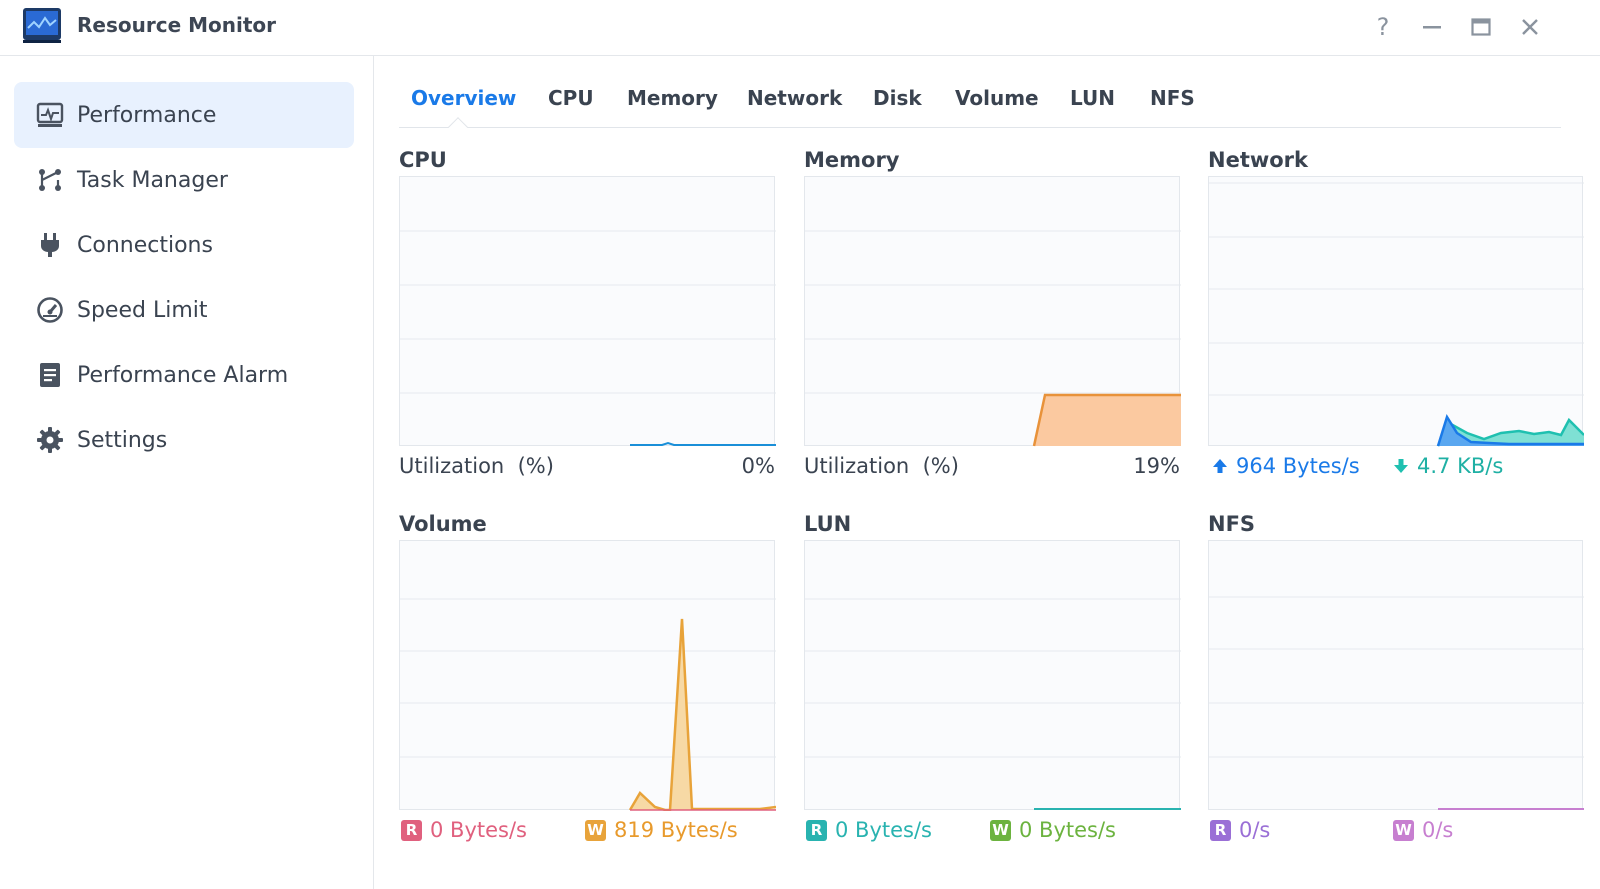 The height and width of the screenshot is (889, 1600). I want to click on memory-utilization-line, so click(1106, 420).